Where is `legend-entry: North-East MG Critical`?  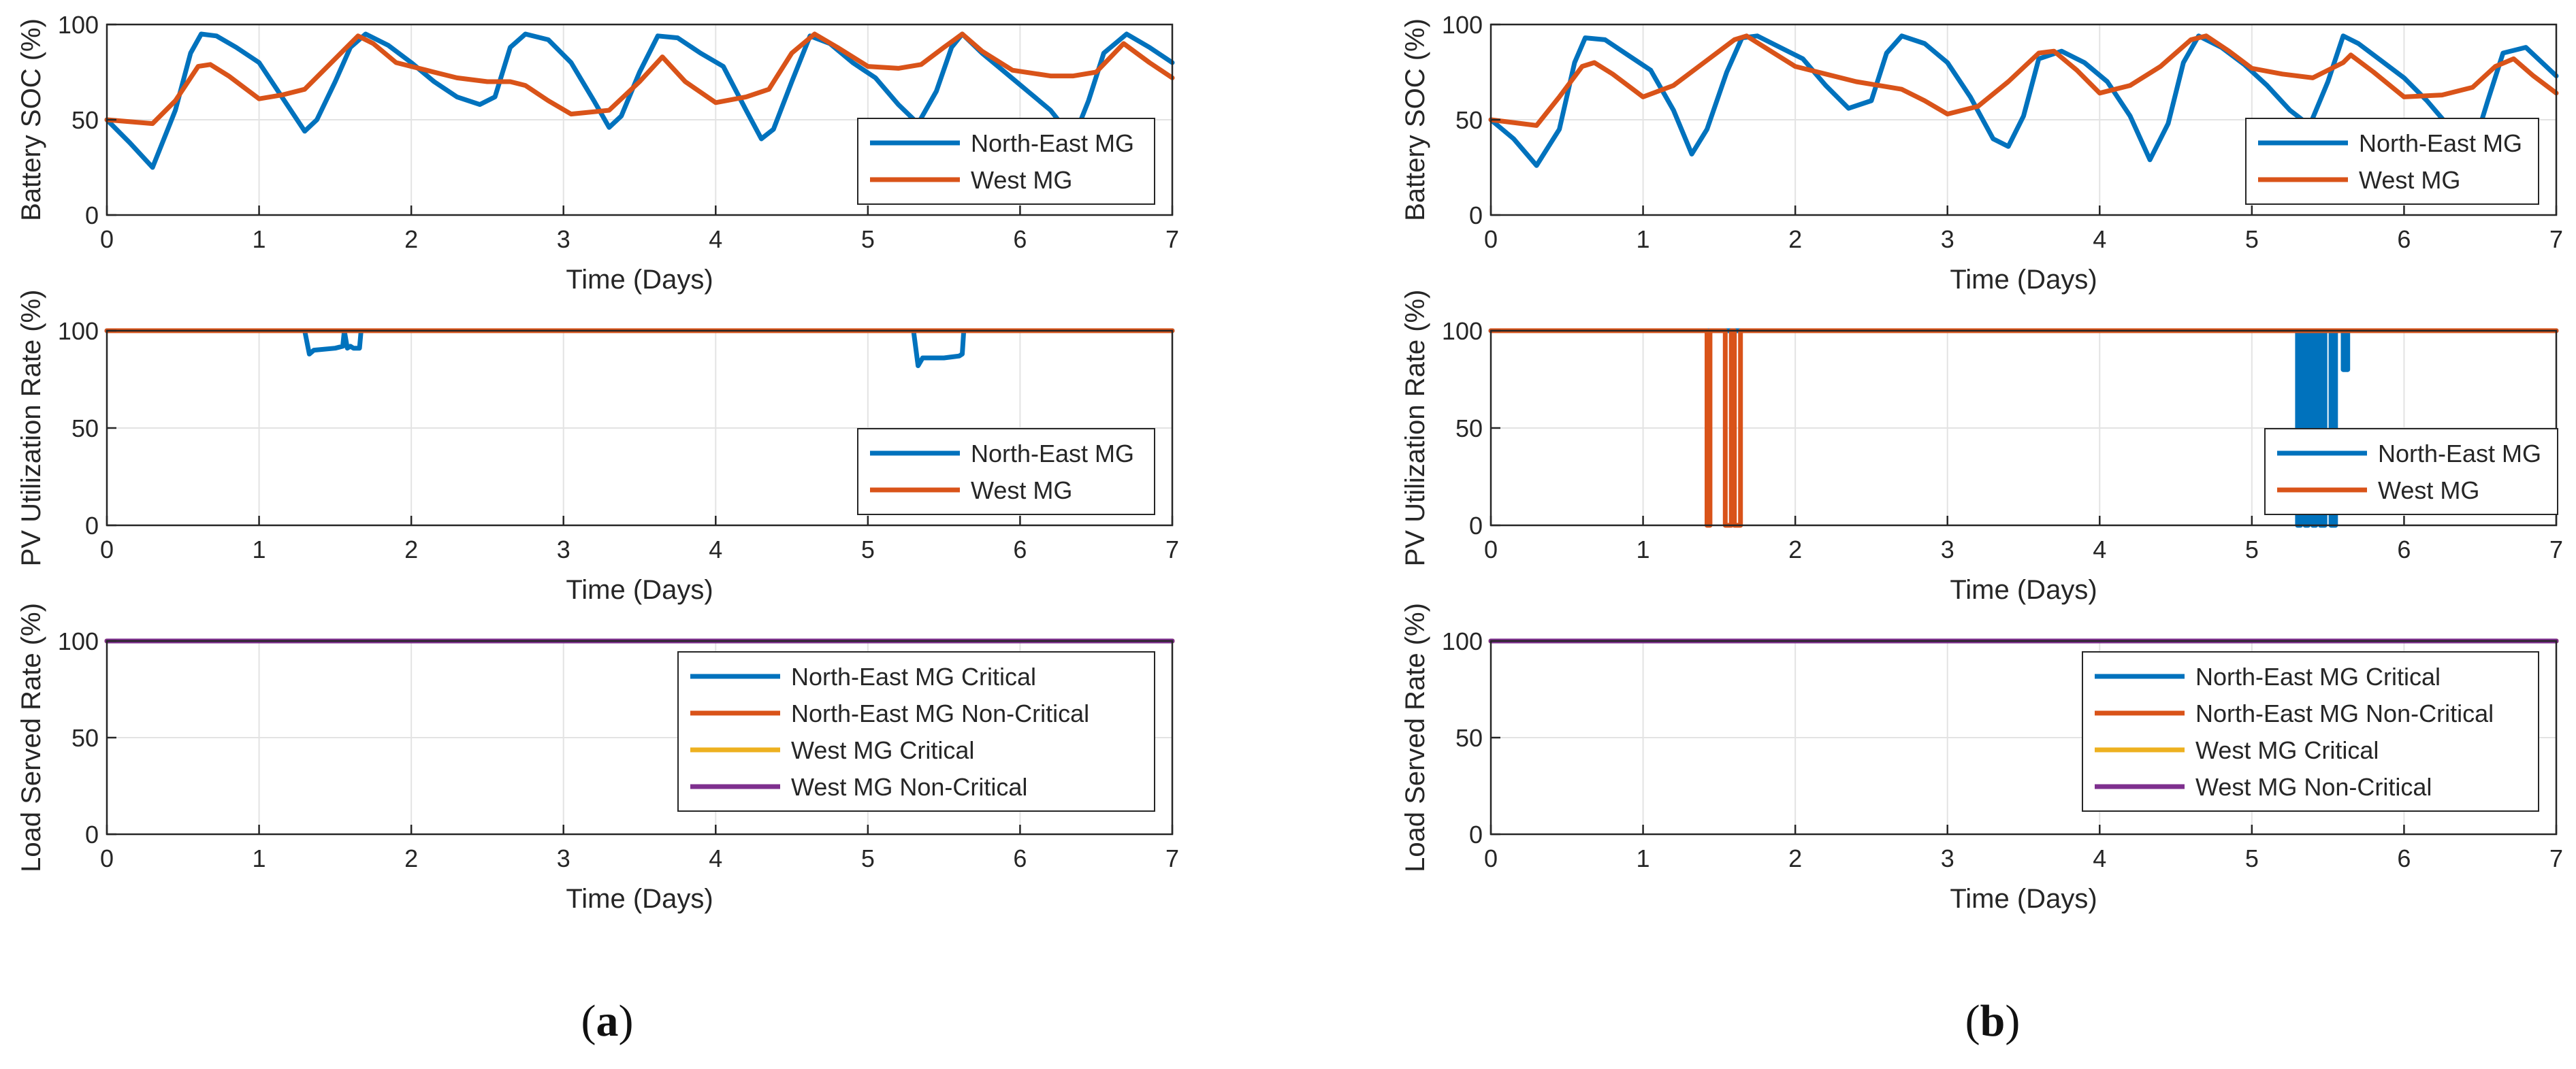
legend-entry: North-East MG Critical is located at coordinates (2318, 677).